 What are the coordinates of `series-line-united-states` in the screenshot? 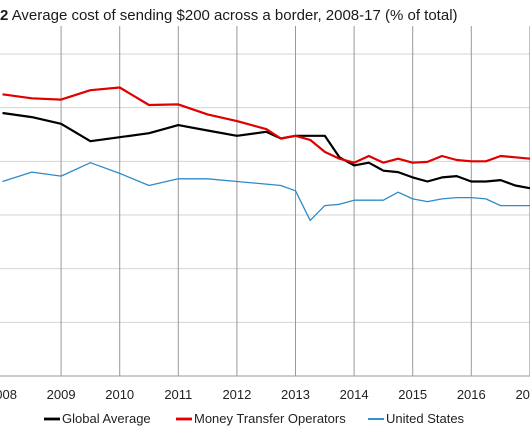 It's located at (266, 192).